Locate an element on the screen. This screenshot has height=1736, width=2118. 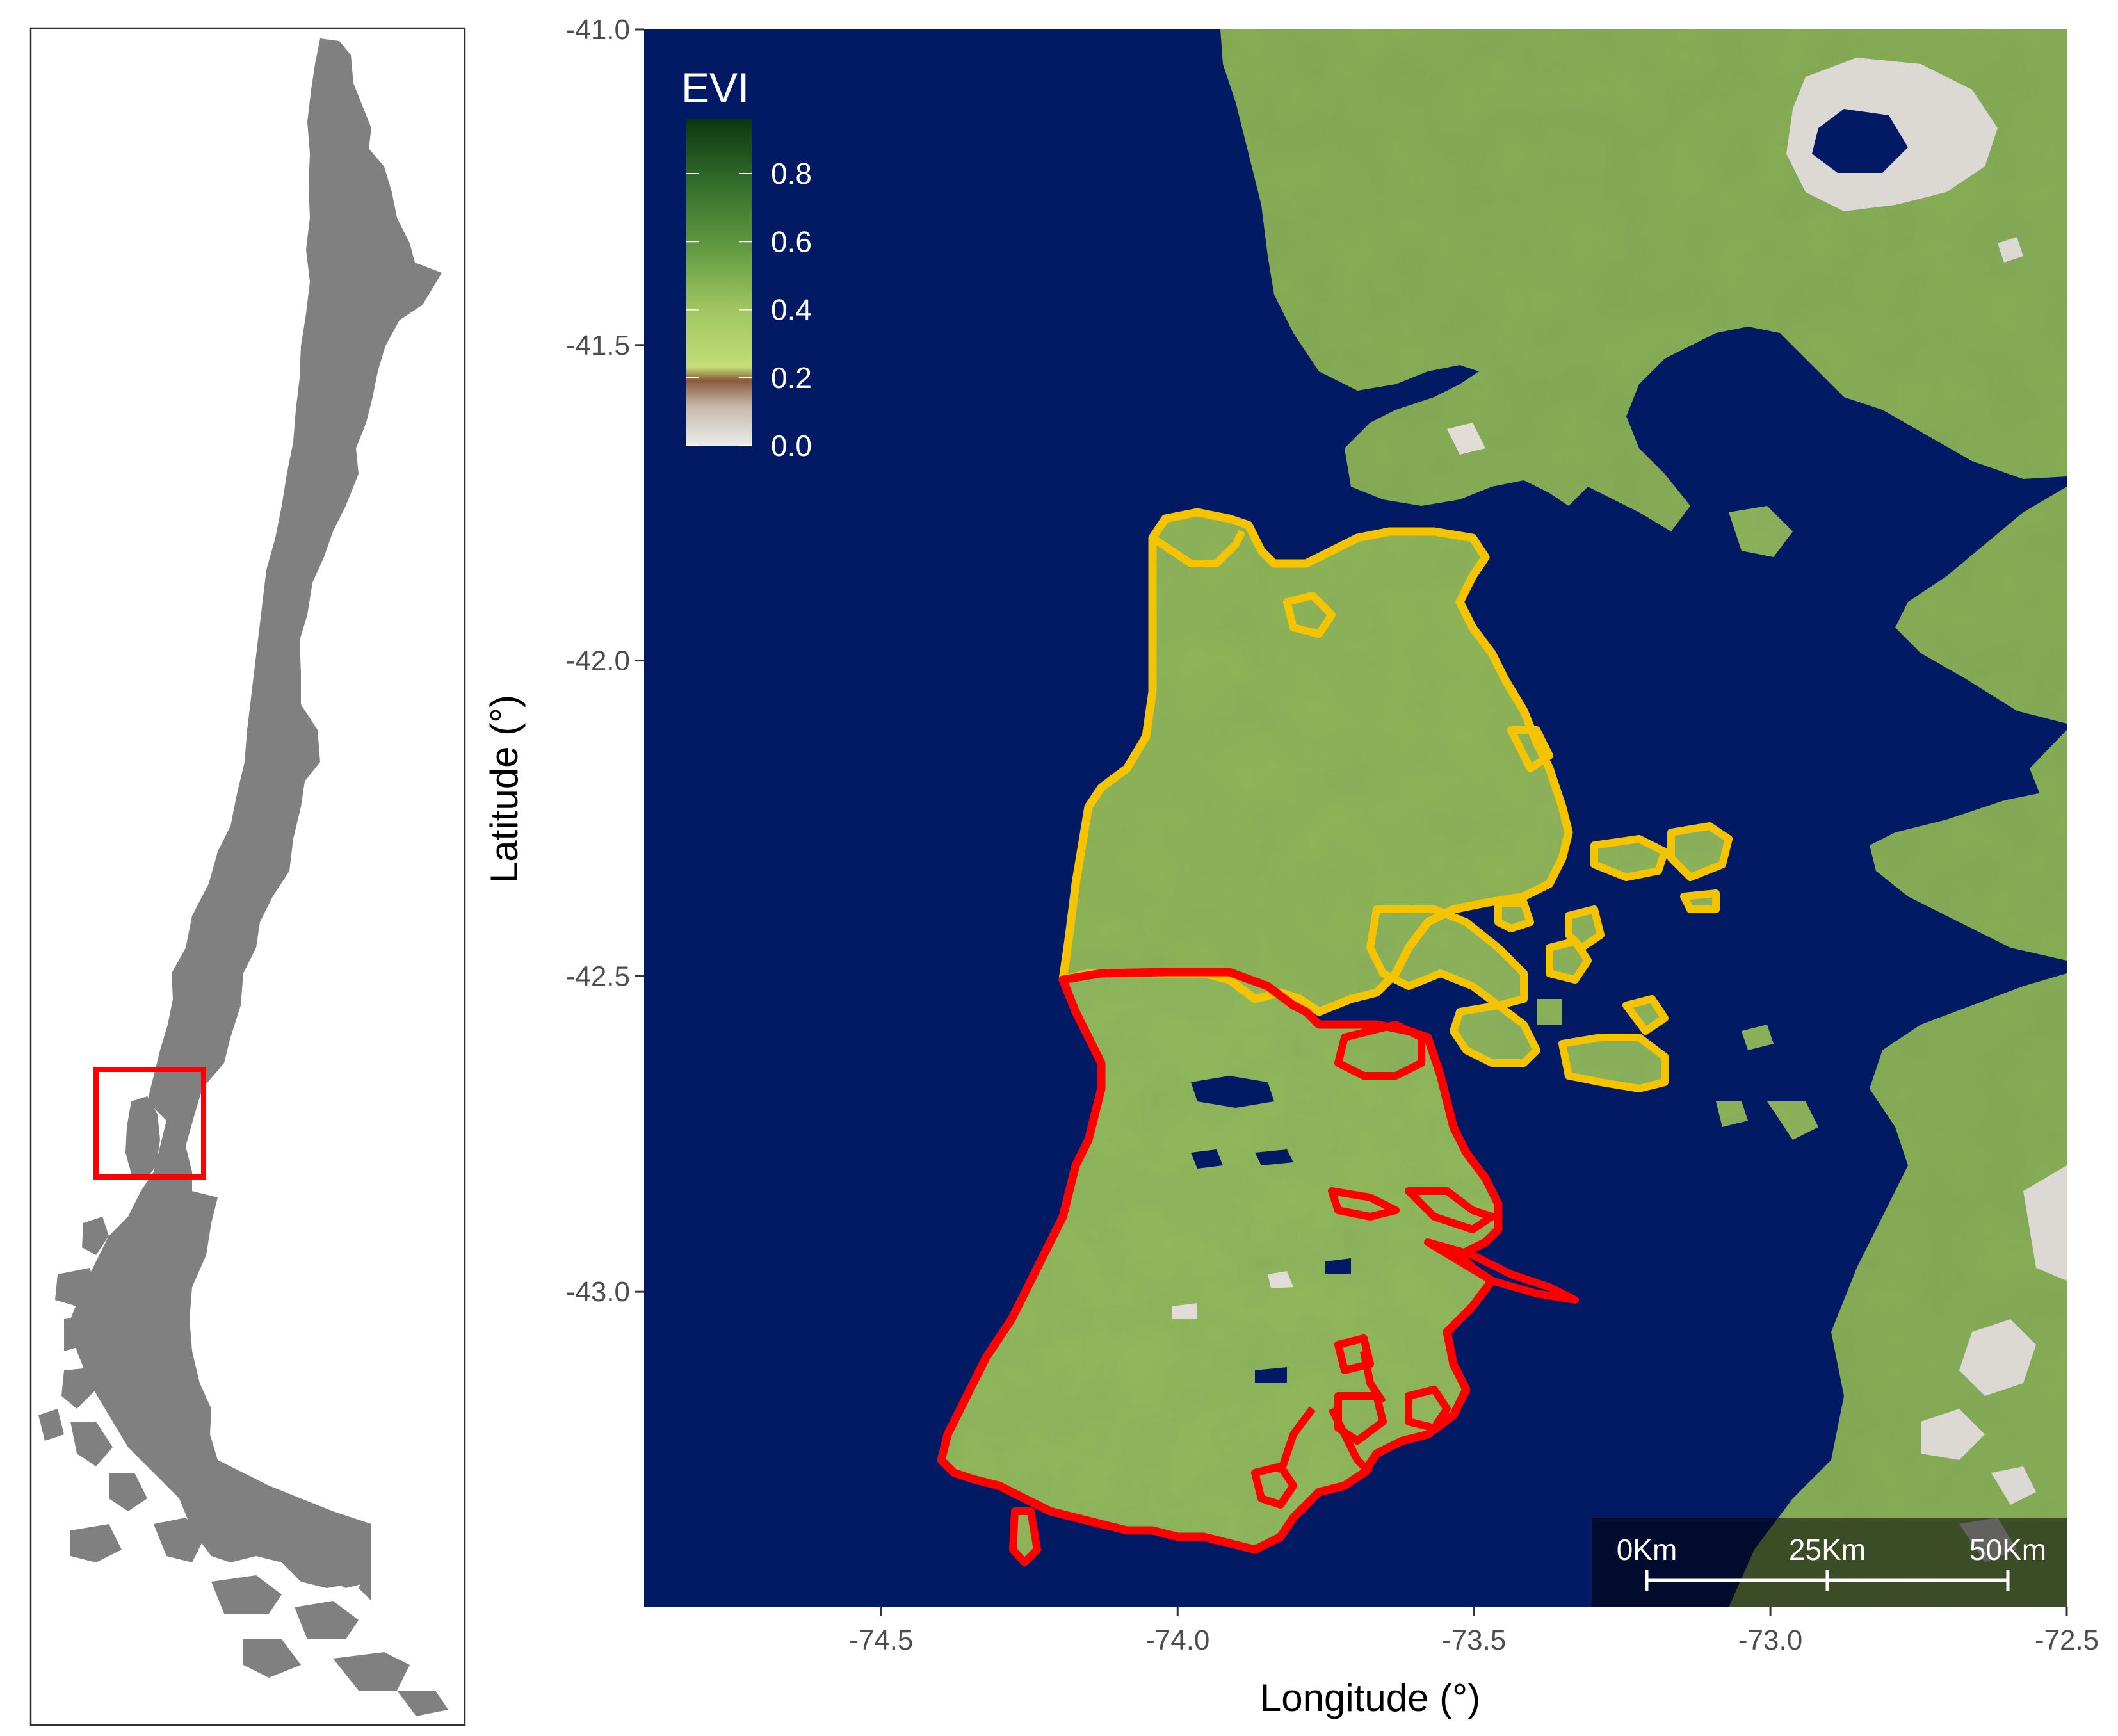
scale-bar: 0Km 25Km 50Km is located at coordinates (1829, 1562).